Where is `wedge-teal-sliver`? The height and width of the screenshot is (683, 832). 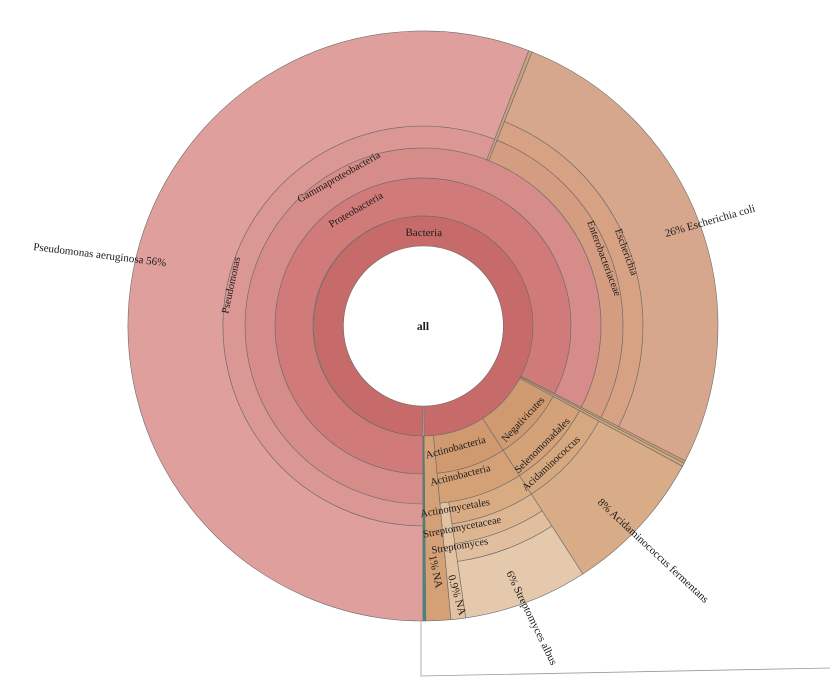 wedge-teal-sliver is located at coordinates (424, 528).